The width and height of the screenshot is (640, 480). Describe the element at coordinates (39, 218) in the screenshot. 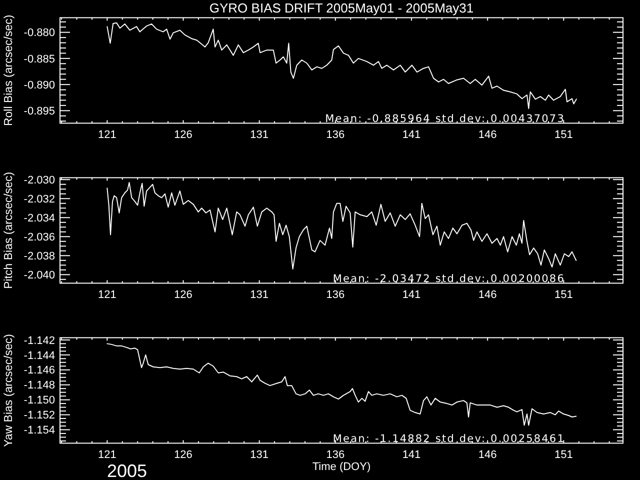

I see `y-tick-label: -2.034` at that location.